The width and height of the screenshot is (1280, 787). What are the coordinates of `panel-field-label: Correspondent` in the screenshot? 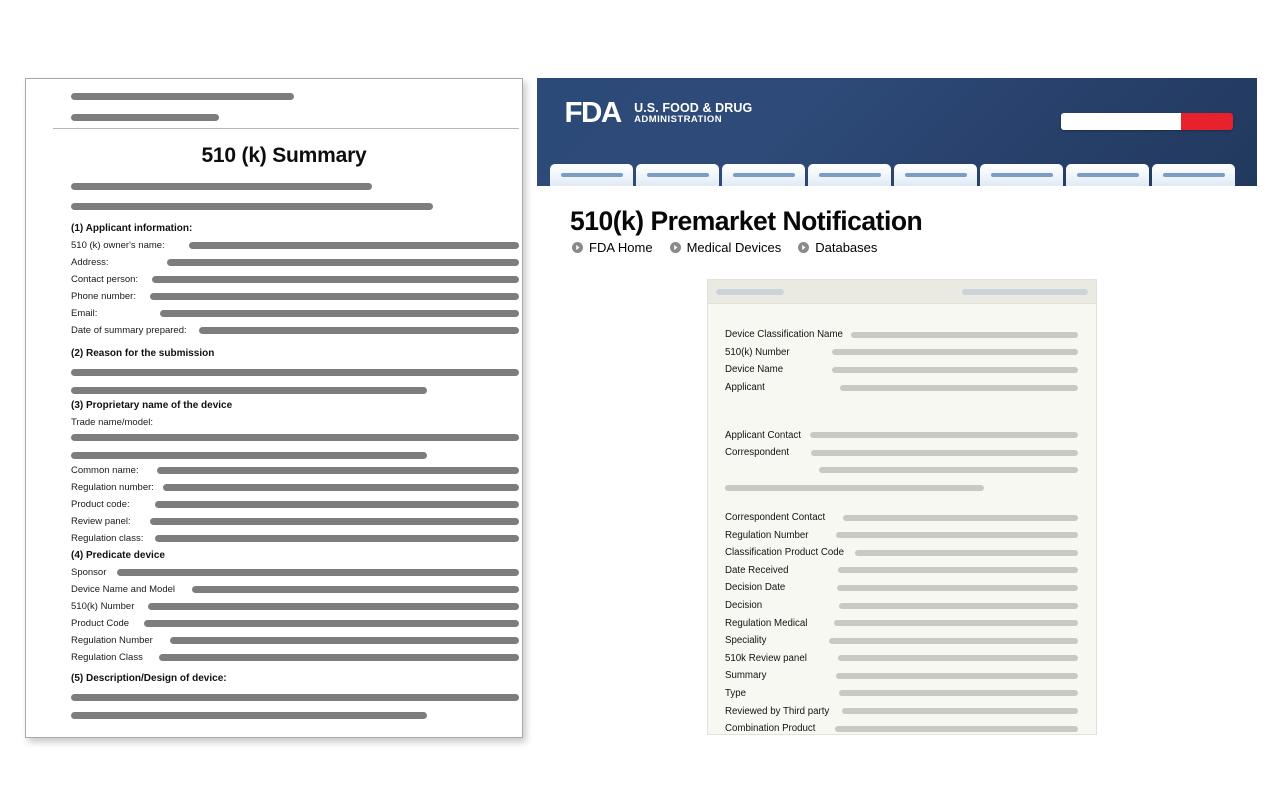 It's located at (757, 453).